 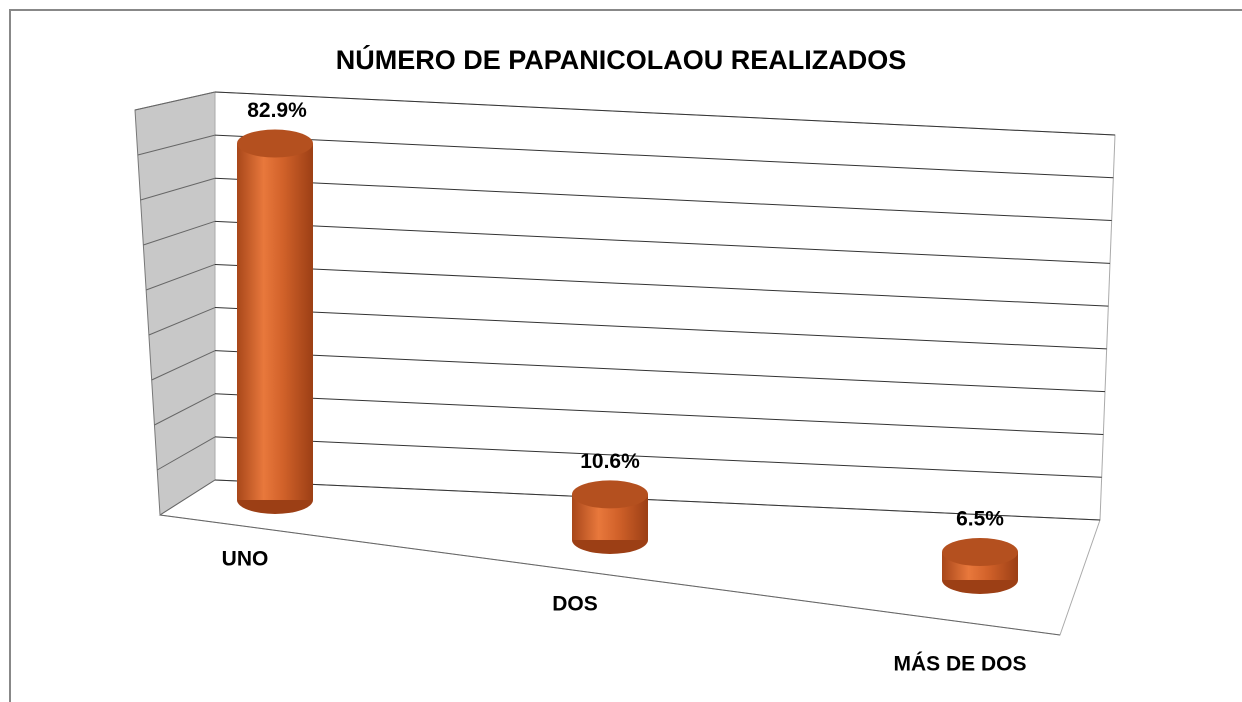 What do you see at coordinates (175, 303) in the screenshot?
I see `side-wall` at bounding box center [175, 303].